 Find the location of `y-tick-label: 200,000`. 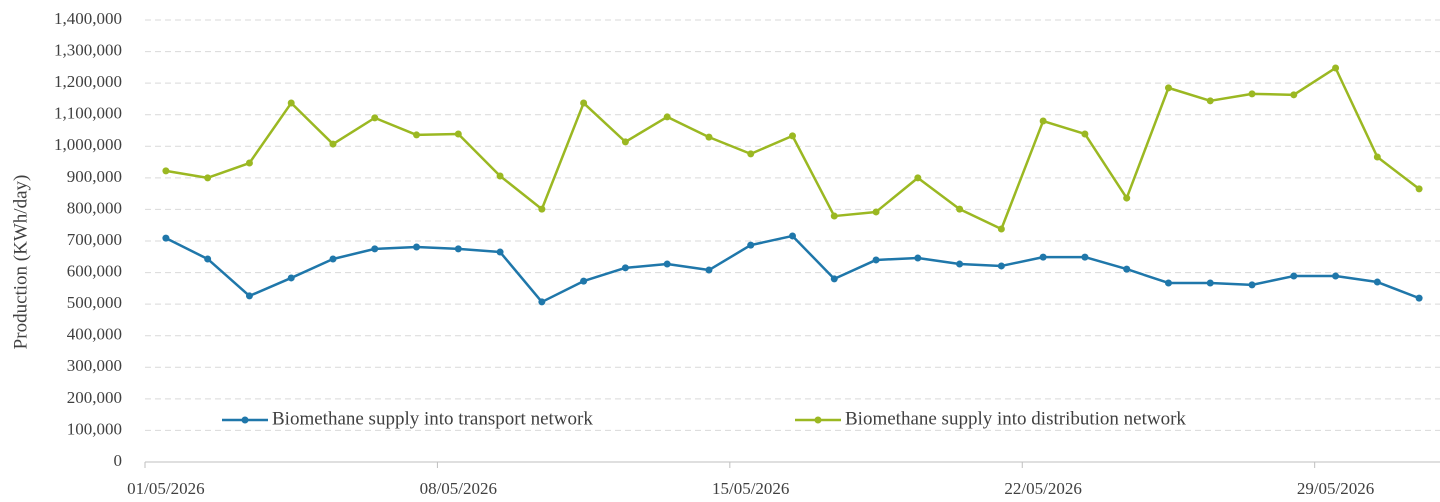

y-tick-label: 200,000 is located at coordinates (94, 397).